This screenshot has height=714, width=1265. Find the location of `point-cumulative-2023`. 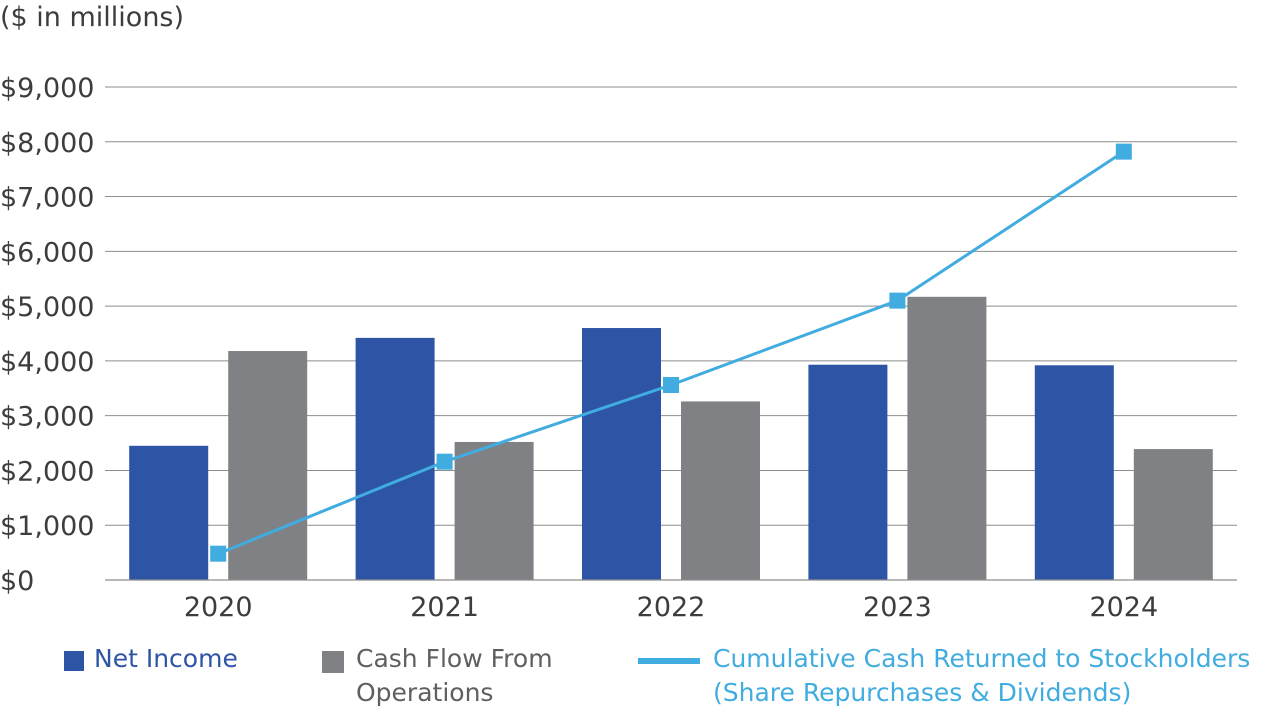

point-cumulative-2023 is located at coordinates (897, 300).